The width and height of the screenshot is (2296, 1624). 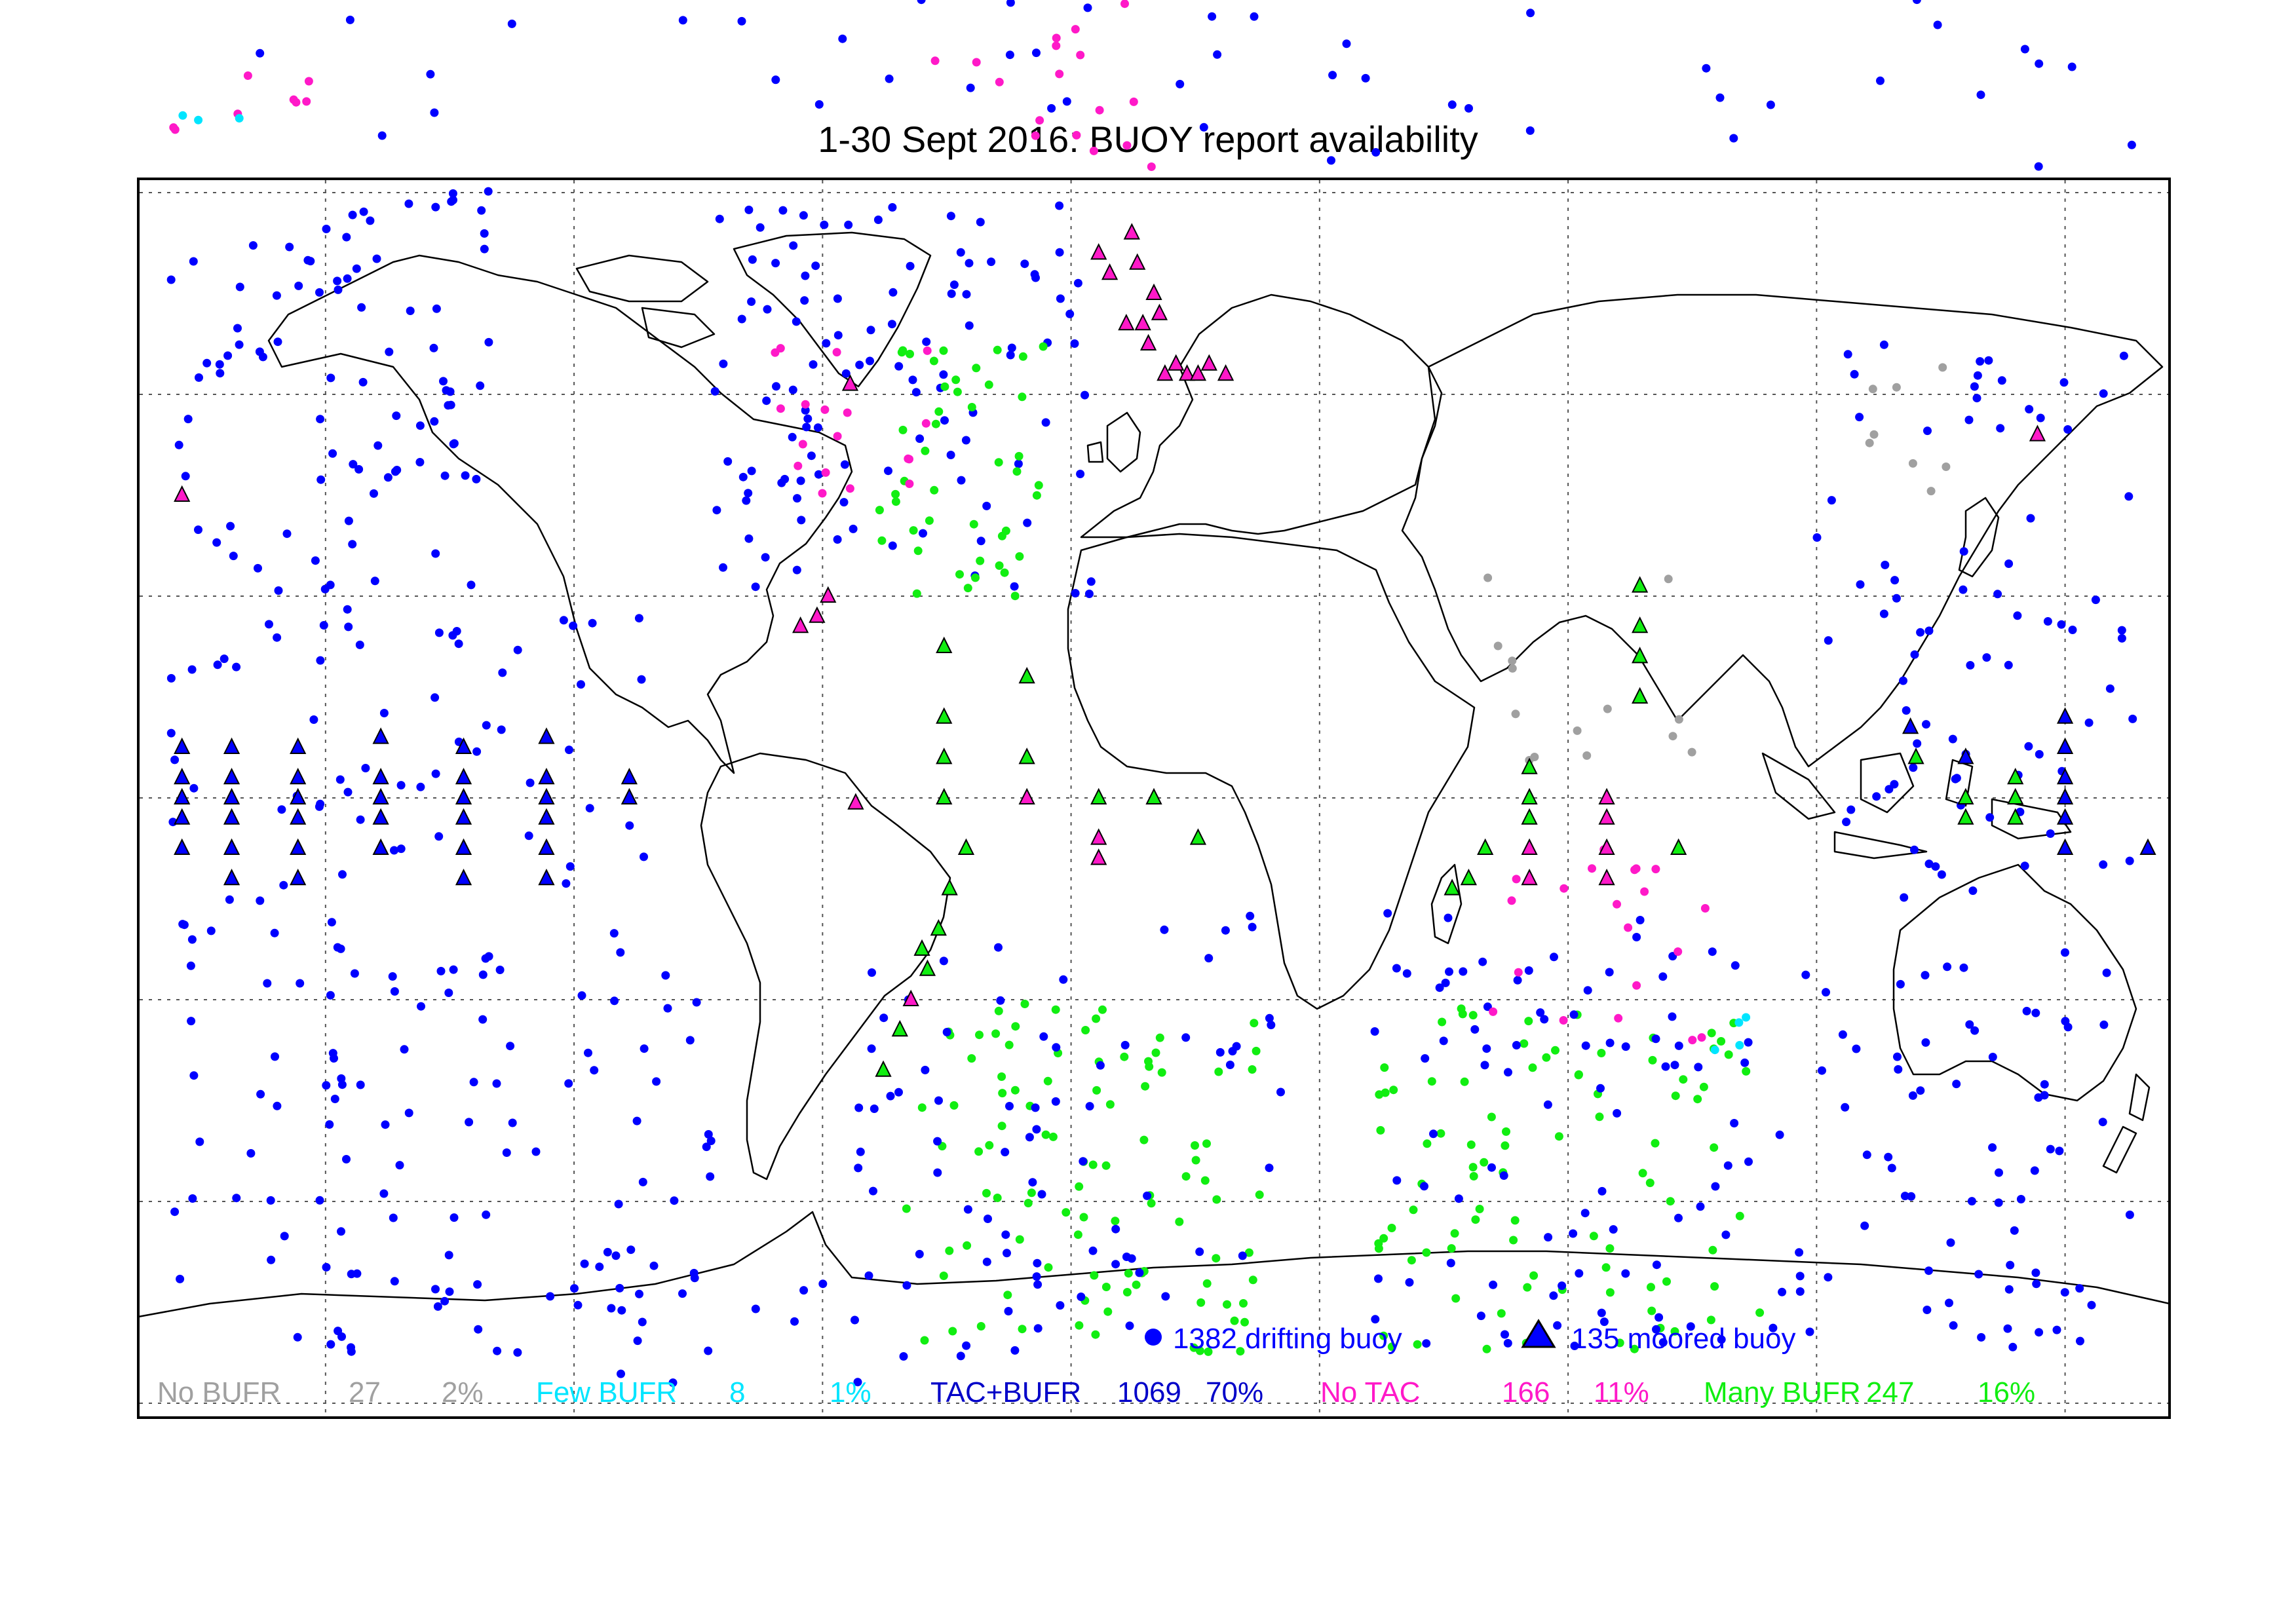 What do you see at coordinates (1153, 1337) in the screenshot?
I see `drifting-buoy-legend-dot` at bounding box center [1153, 1337].